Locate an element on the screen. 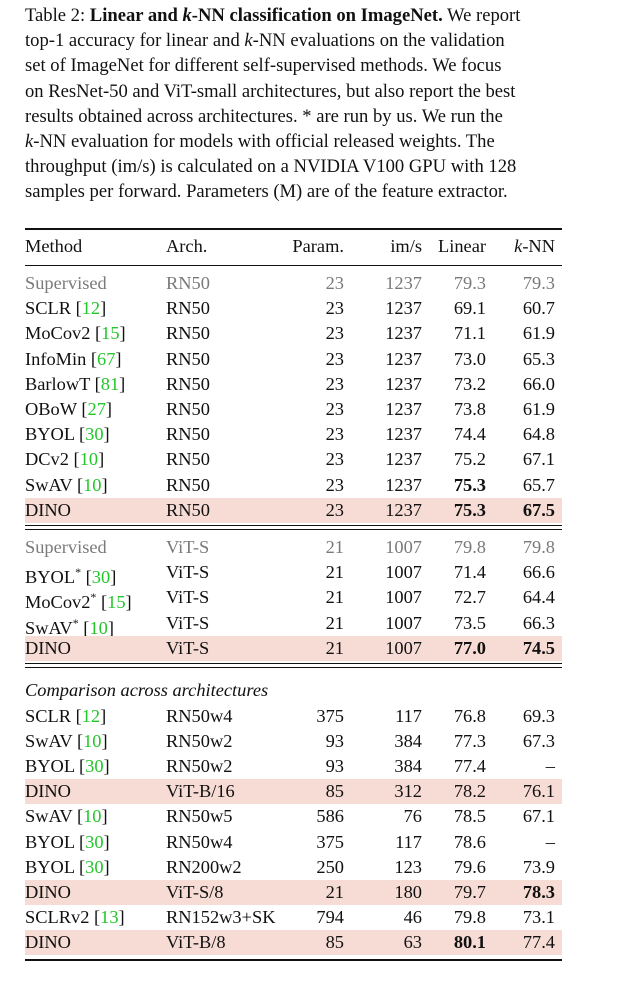 This screenshot has height=982, width=621. cell-param: 250 is located at coordinates (330, 866).